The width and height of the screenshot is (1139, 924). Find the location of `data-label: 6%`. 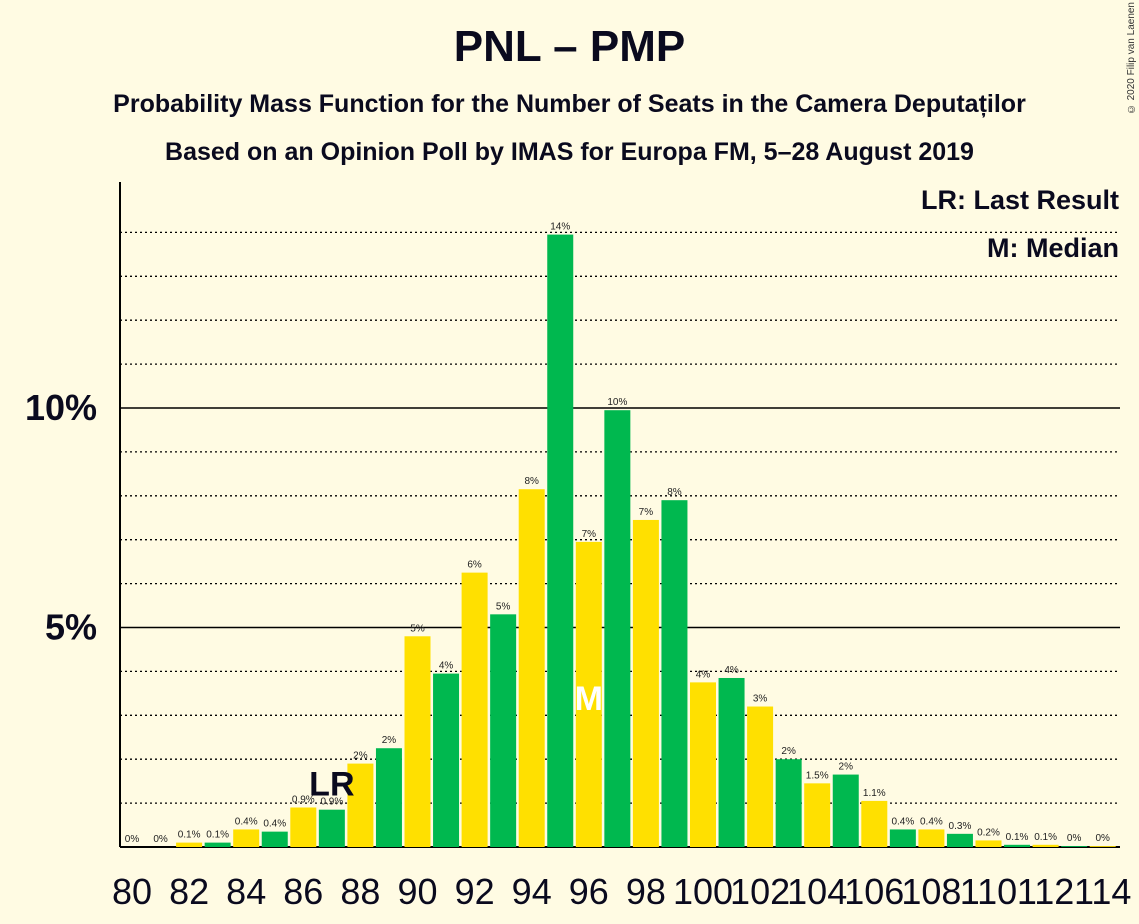

data-label: 6% is located at coordinates (474, 565).